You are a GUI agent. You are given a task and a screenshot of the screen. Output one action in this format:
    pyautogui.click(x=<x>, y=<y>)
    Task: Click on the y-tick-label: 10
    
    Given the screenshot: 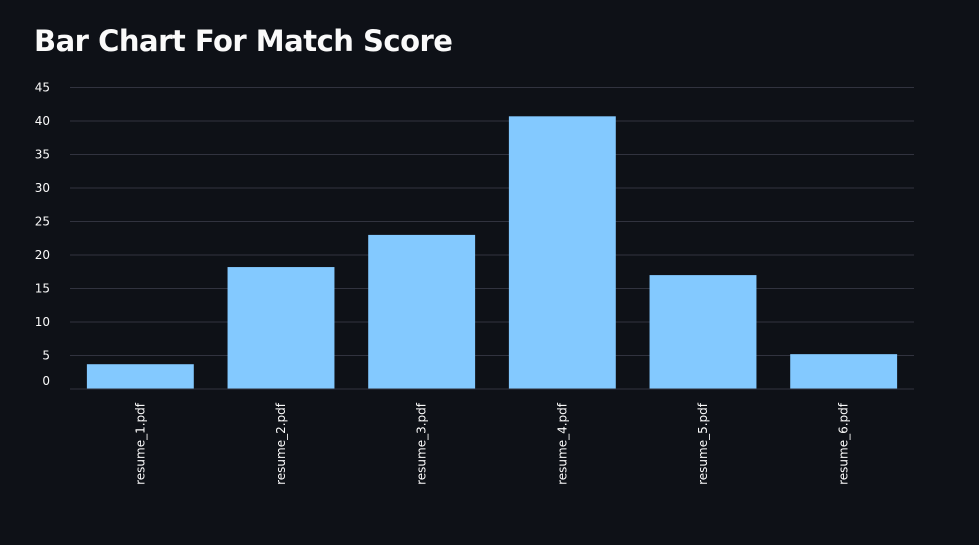 What is the action you would take?
    pyautogui.click(x=42, y=322)
    